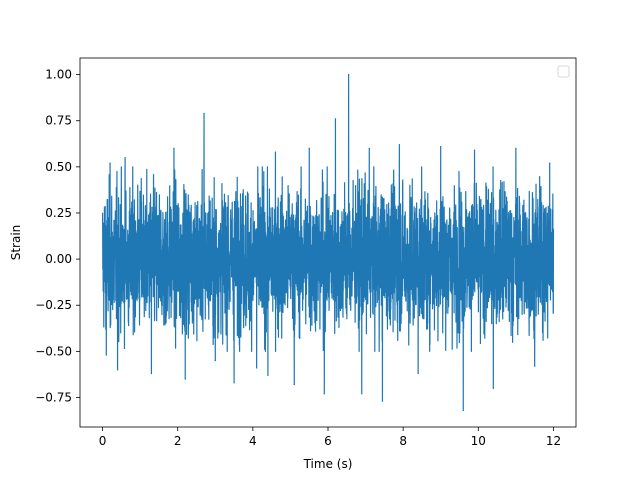 Image resolution: width=640 pixels, height=480 pixels. I want to click on legend-box, so click(563, 71).